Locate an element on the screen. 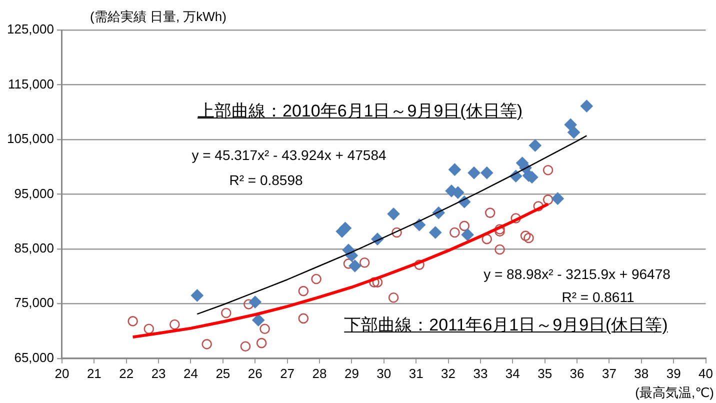 The width and height of the screenshot is (716, 403). x-tick-label: 37 is located at coordinates (609, 373).